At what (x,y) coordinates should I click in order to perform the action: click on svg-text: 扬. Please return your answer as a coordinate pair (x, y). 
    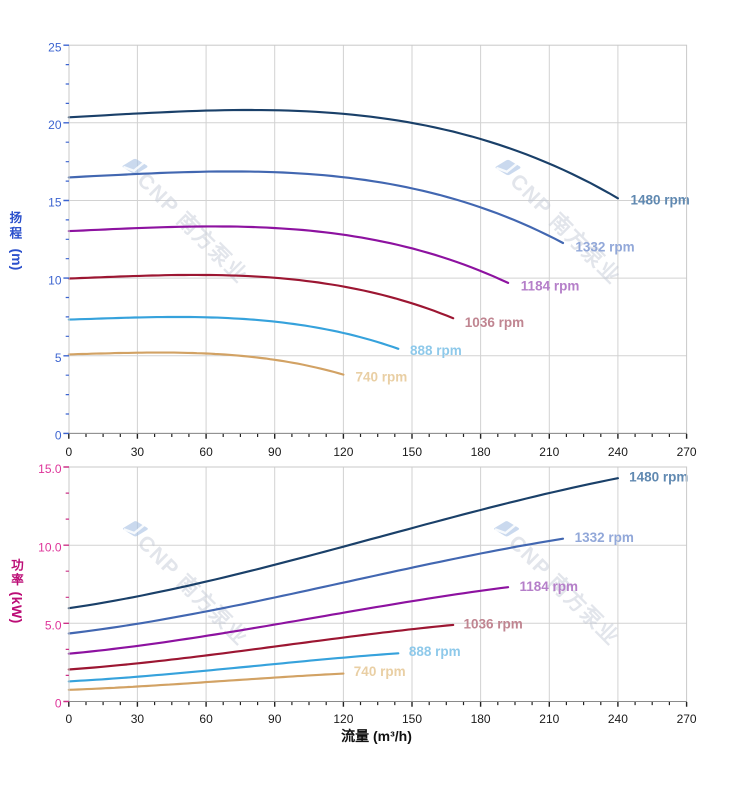
    Looking at the image, I should click on (16, 217).